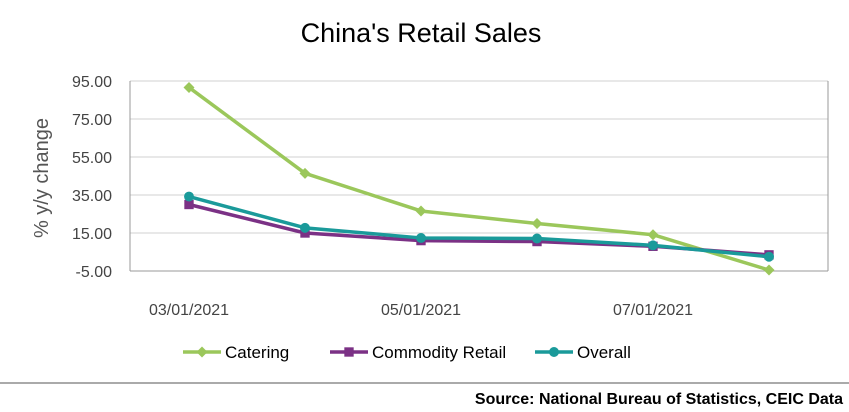  What do you see at coordinates (653, 310) in the screenshot?
I see `x-tick-label: 07/01/2021` at bounding box center [653, 310].